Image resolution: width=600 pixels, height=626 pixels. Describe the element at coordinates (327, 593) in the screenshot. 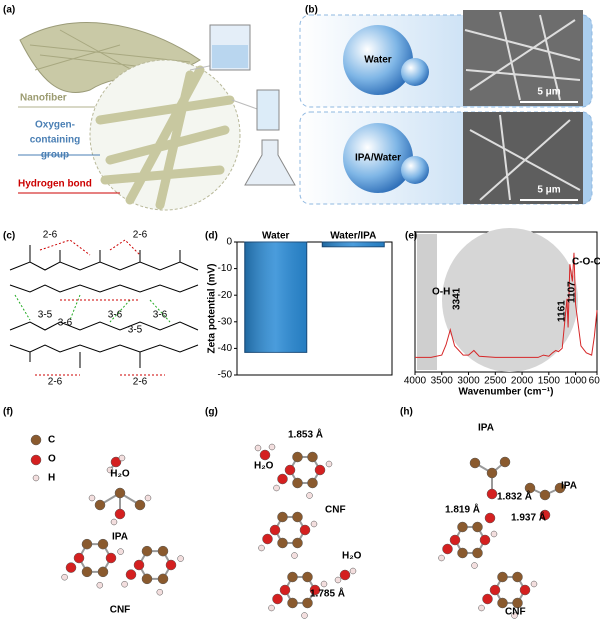

I see `distance-label: 1.785 Å` at that location.